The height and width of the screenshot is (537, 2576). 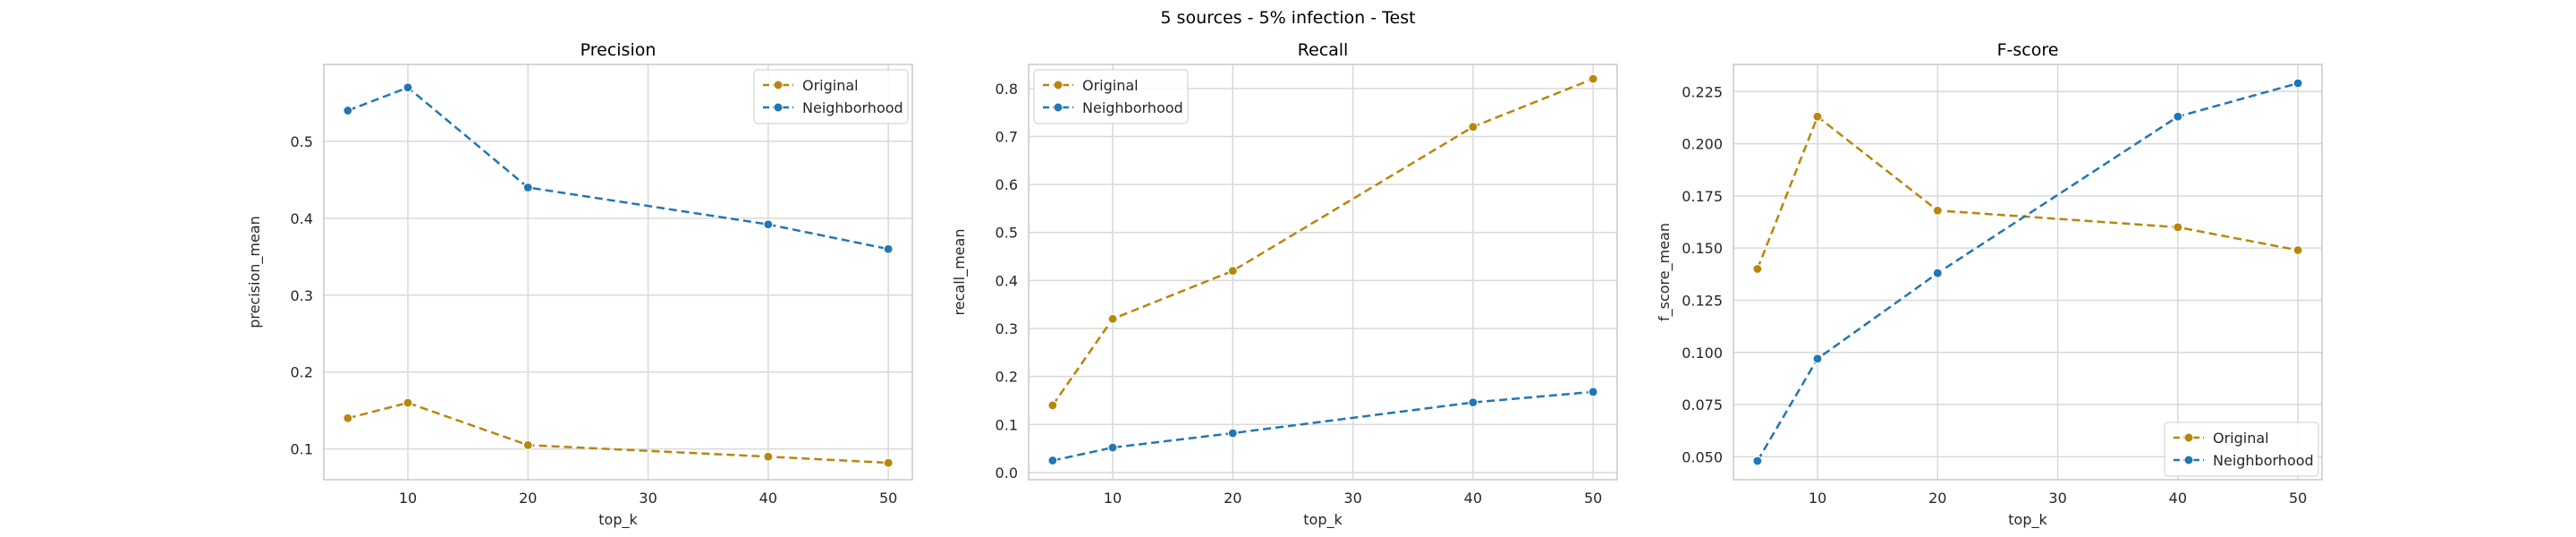 What do you see at coordinates (1007, 136) in the screenshot?
I see `y-tick-label: 0.7` at bounding box center [1007, 136].